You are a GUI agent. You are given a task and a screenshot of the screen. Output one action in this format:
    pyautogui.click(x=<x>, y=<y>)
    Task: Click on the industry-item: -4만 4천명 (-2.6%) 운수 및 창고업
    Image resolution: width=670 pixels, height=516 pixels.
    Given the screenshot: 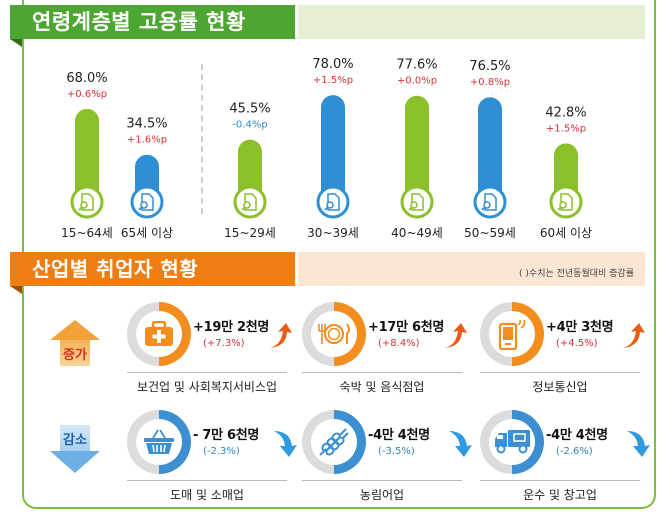 What is the action you would take?
    pyautogui.click(x=565, y=460)
    